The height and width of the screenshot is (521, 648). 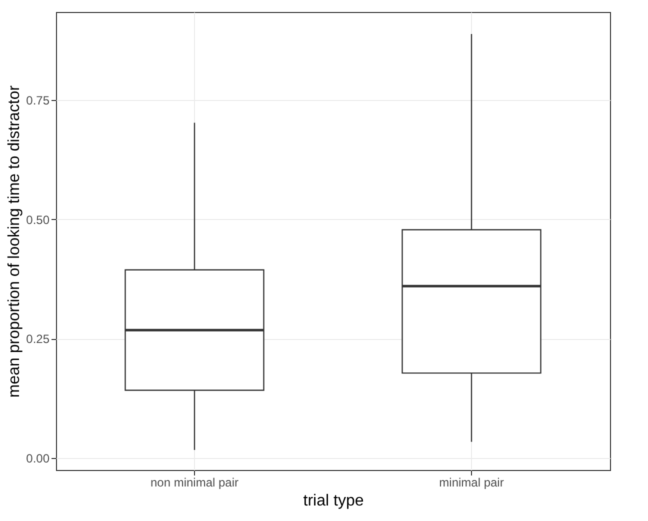 I want to click on y-tick-label: 0.50, so click(x=38, y=219).